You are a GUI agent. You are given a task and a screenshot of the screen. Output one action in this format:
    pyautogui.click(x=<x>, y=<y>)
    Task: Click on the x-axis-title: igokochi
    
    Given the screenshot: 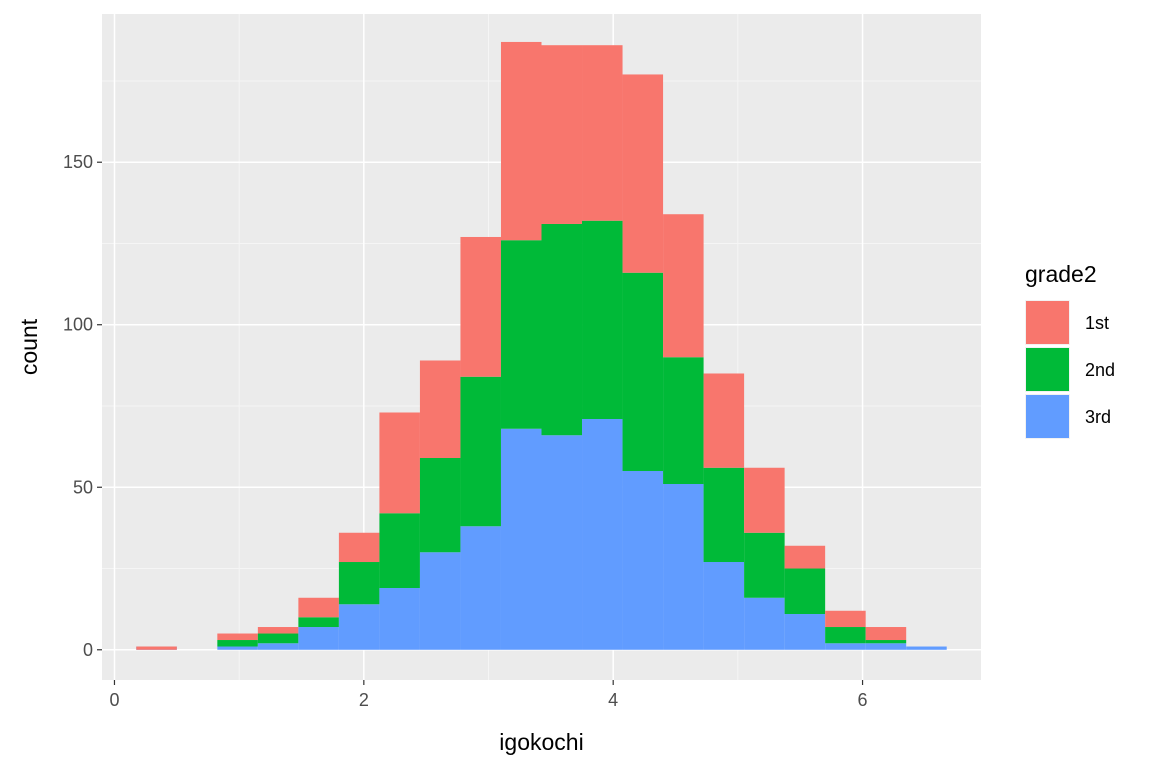 What is the action you would take?
    pyautogui.click(x=541, y=742)
    